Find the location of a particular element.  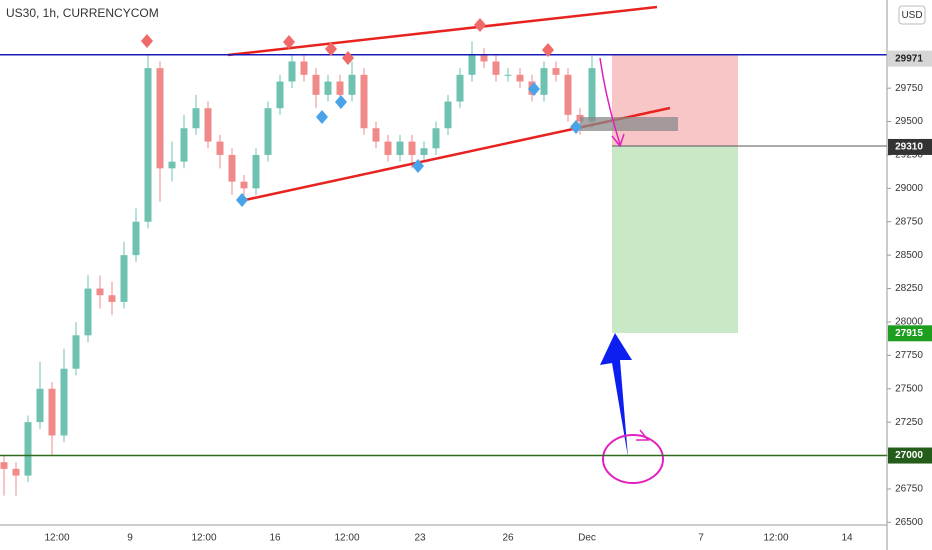

chart-title: US30, 1h, CURRENCYCOM is located at coordinates (82, 13).